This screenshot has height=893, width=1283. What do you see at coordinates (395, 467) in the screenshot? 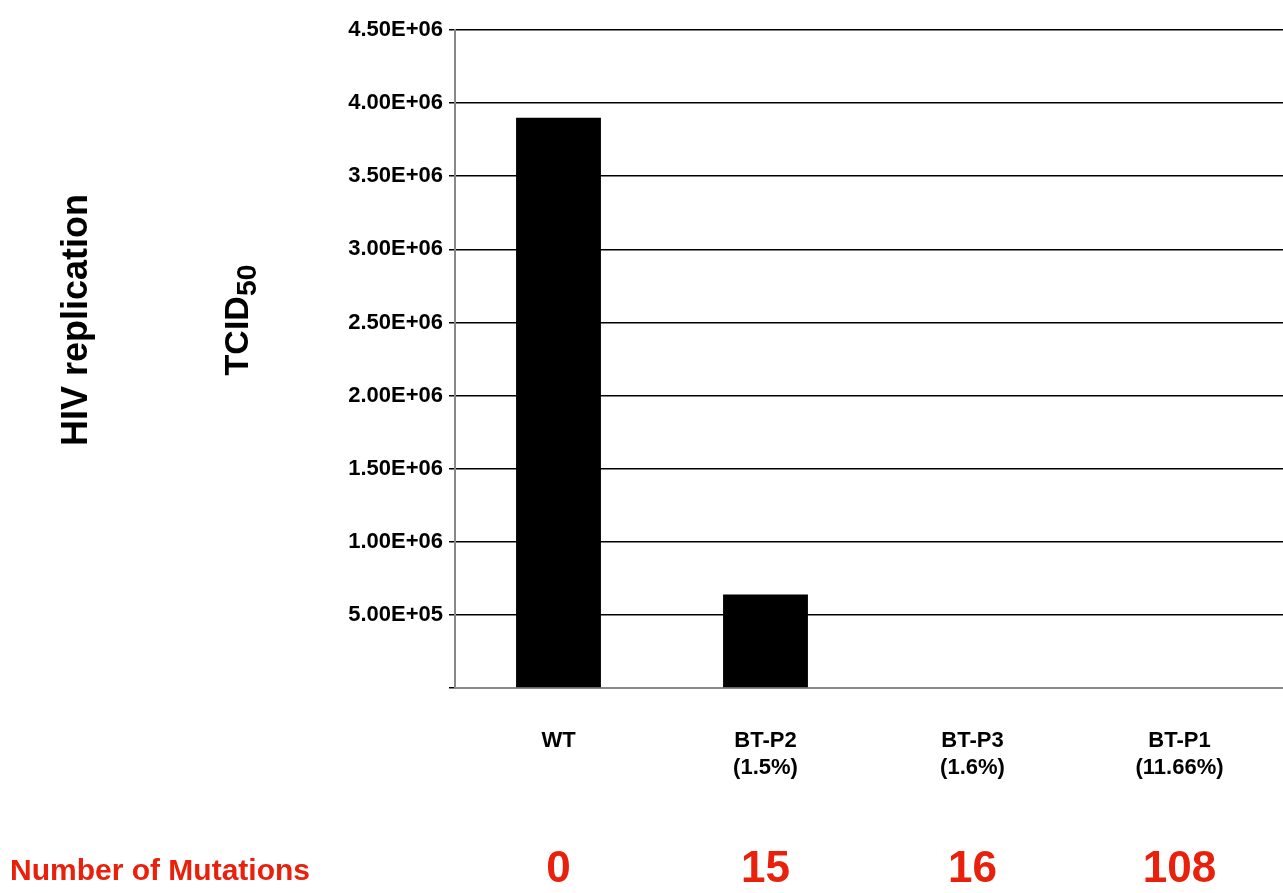
I see `y-tick-label: 1.50E+06` at bounding box center [395, 467].